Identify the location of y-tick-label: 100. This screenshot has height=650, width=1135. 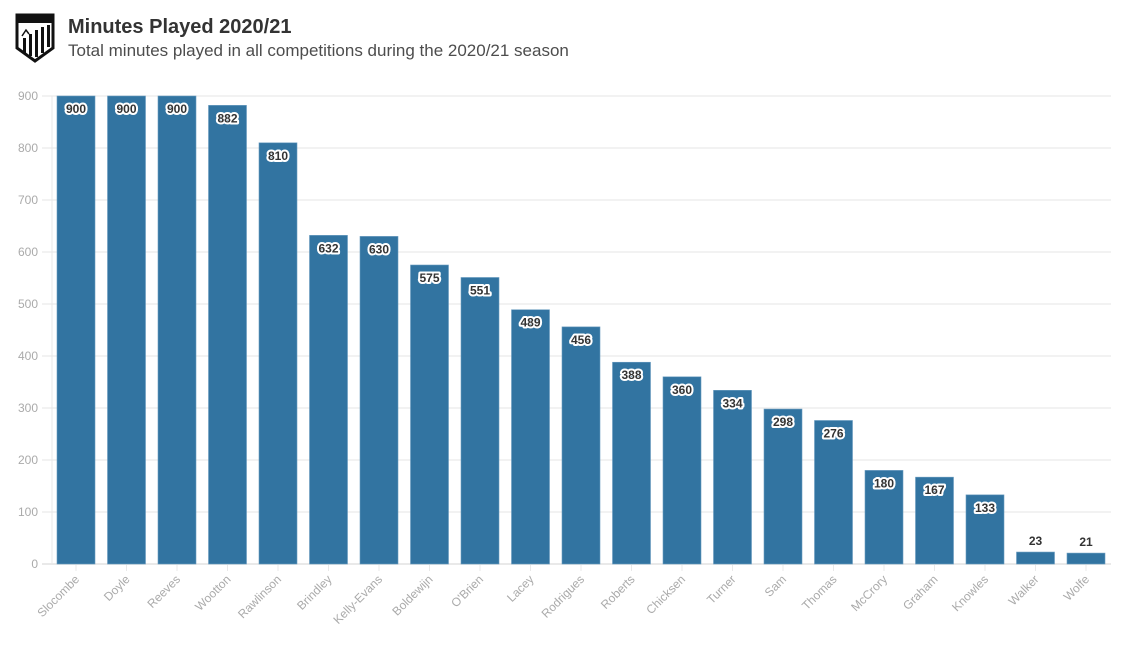
(28, 512).